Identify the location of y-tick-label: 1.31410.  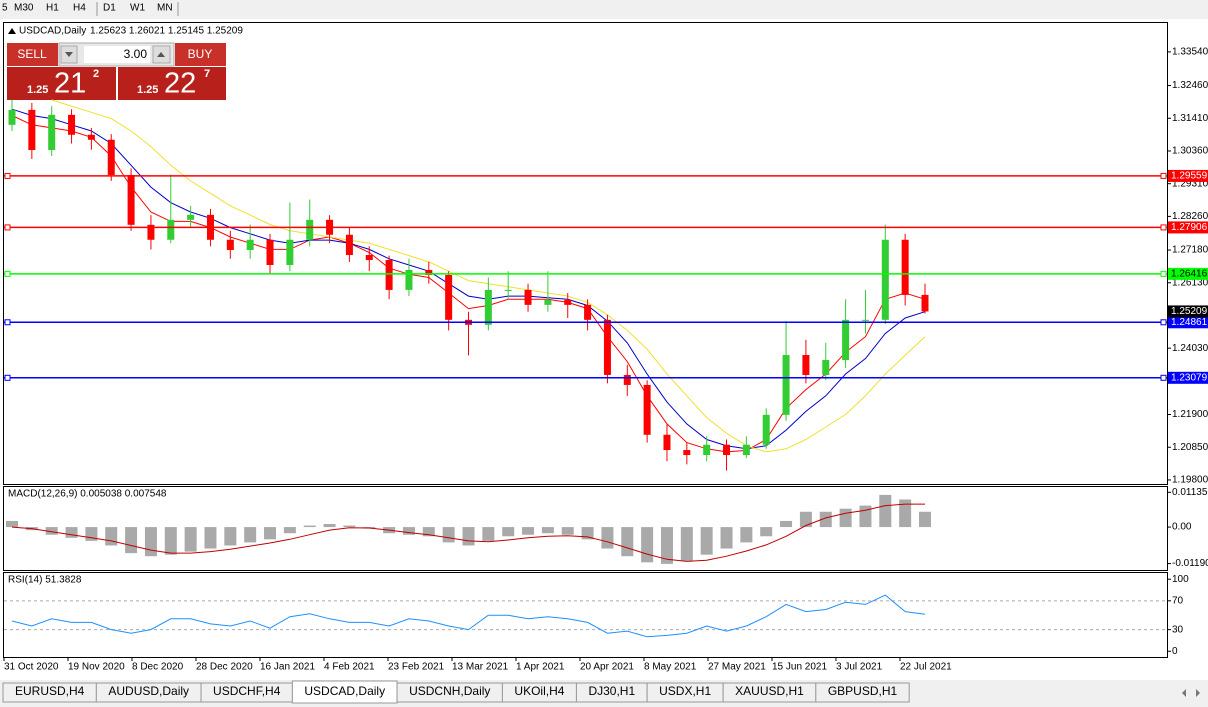
(1190, 118).